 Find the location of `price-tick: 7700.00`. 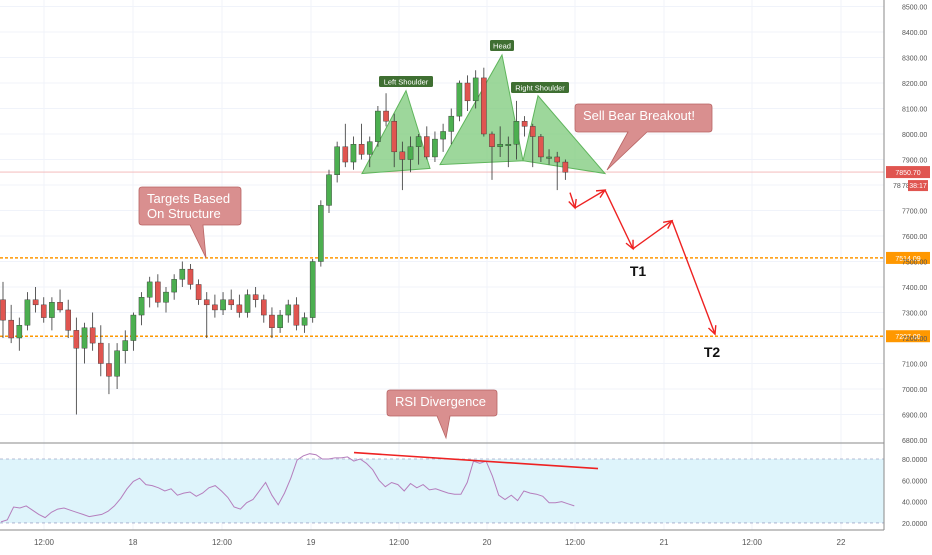

price-tick: 7700.00 is located at coordinates (914, 212).